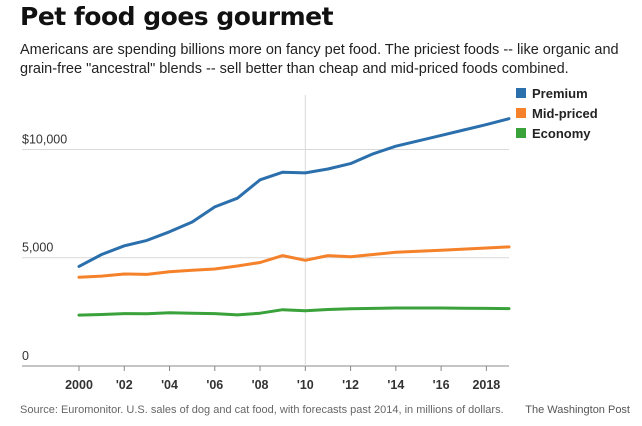  I want to click on x-axis-ticks: 2000 '02 '04 '06 '08 '10 '12 '14 '16 2018, so click(282, 379).